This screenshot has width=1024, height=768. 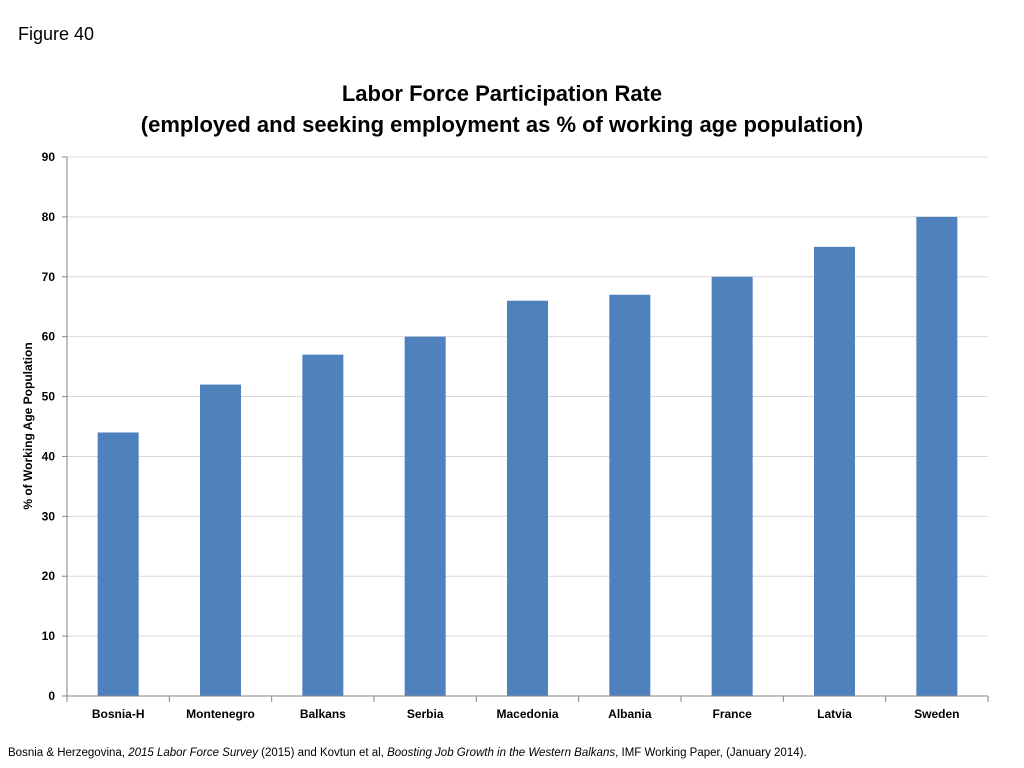 What do you see at coordinates (711, 753) in the screenshot?
I see `source-text-3: , IMF Working Paper, (January 2014).` at bounding box center [711, 753].